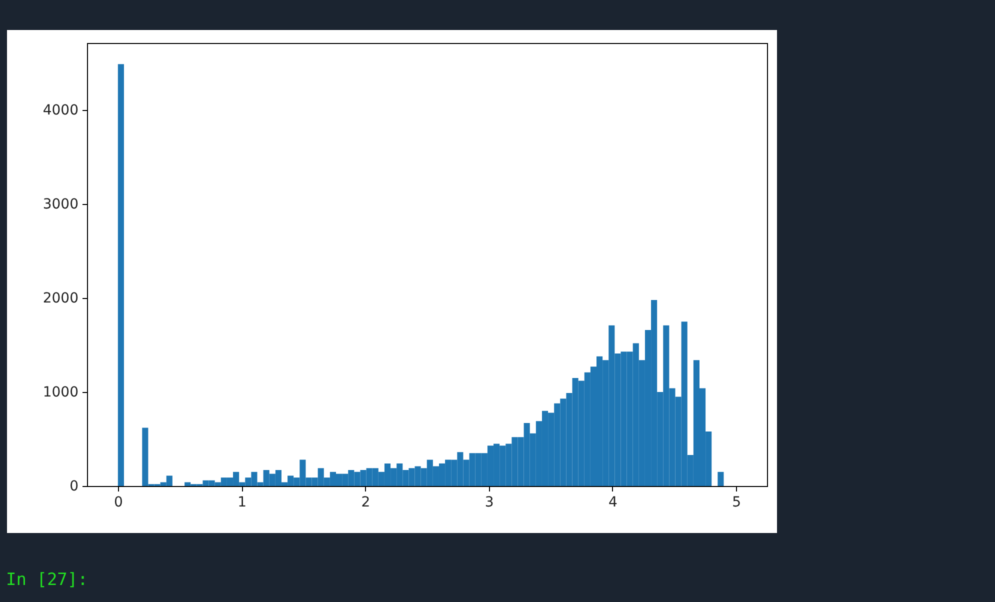  Describe the element at coordinates (365, 502) in the screenshot. I see `x-tick-label: 2` at that location.